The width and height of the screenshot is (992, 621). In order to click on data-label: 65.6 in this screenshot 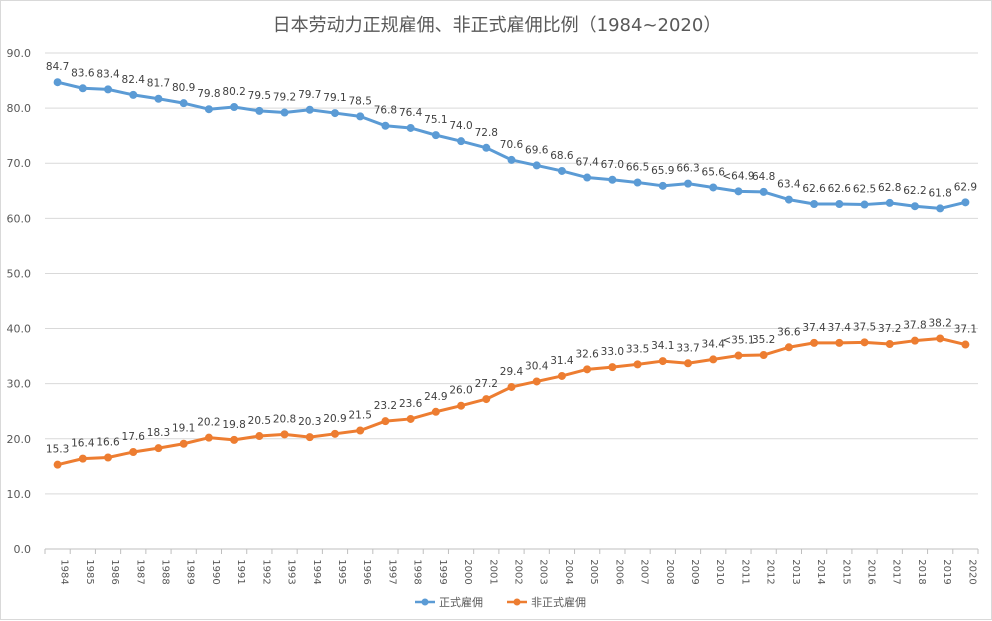, I will do `click(714, 172)`.